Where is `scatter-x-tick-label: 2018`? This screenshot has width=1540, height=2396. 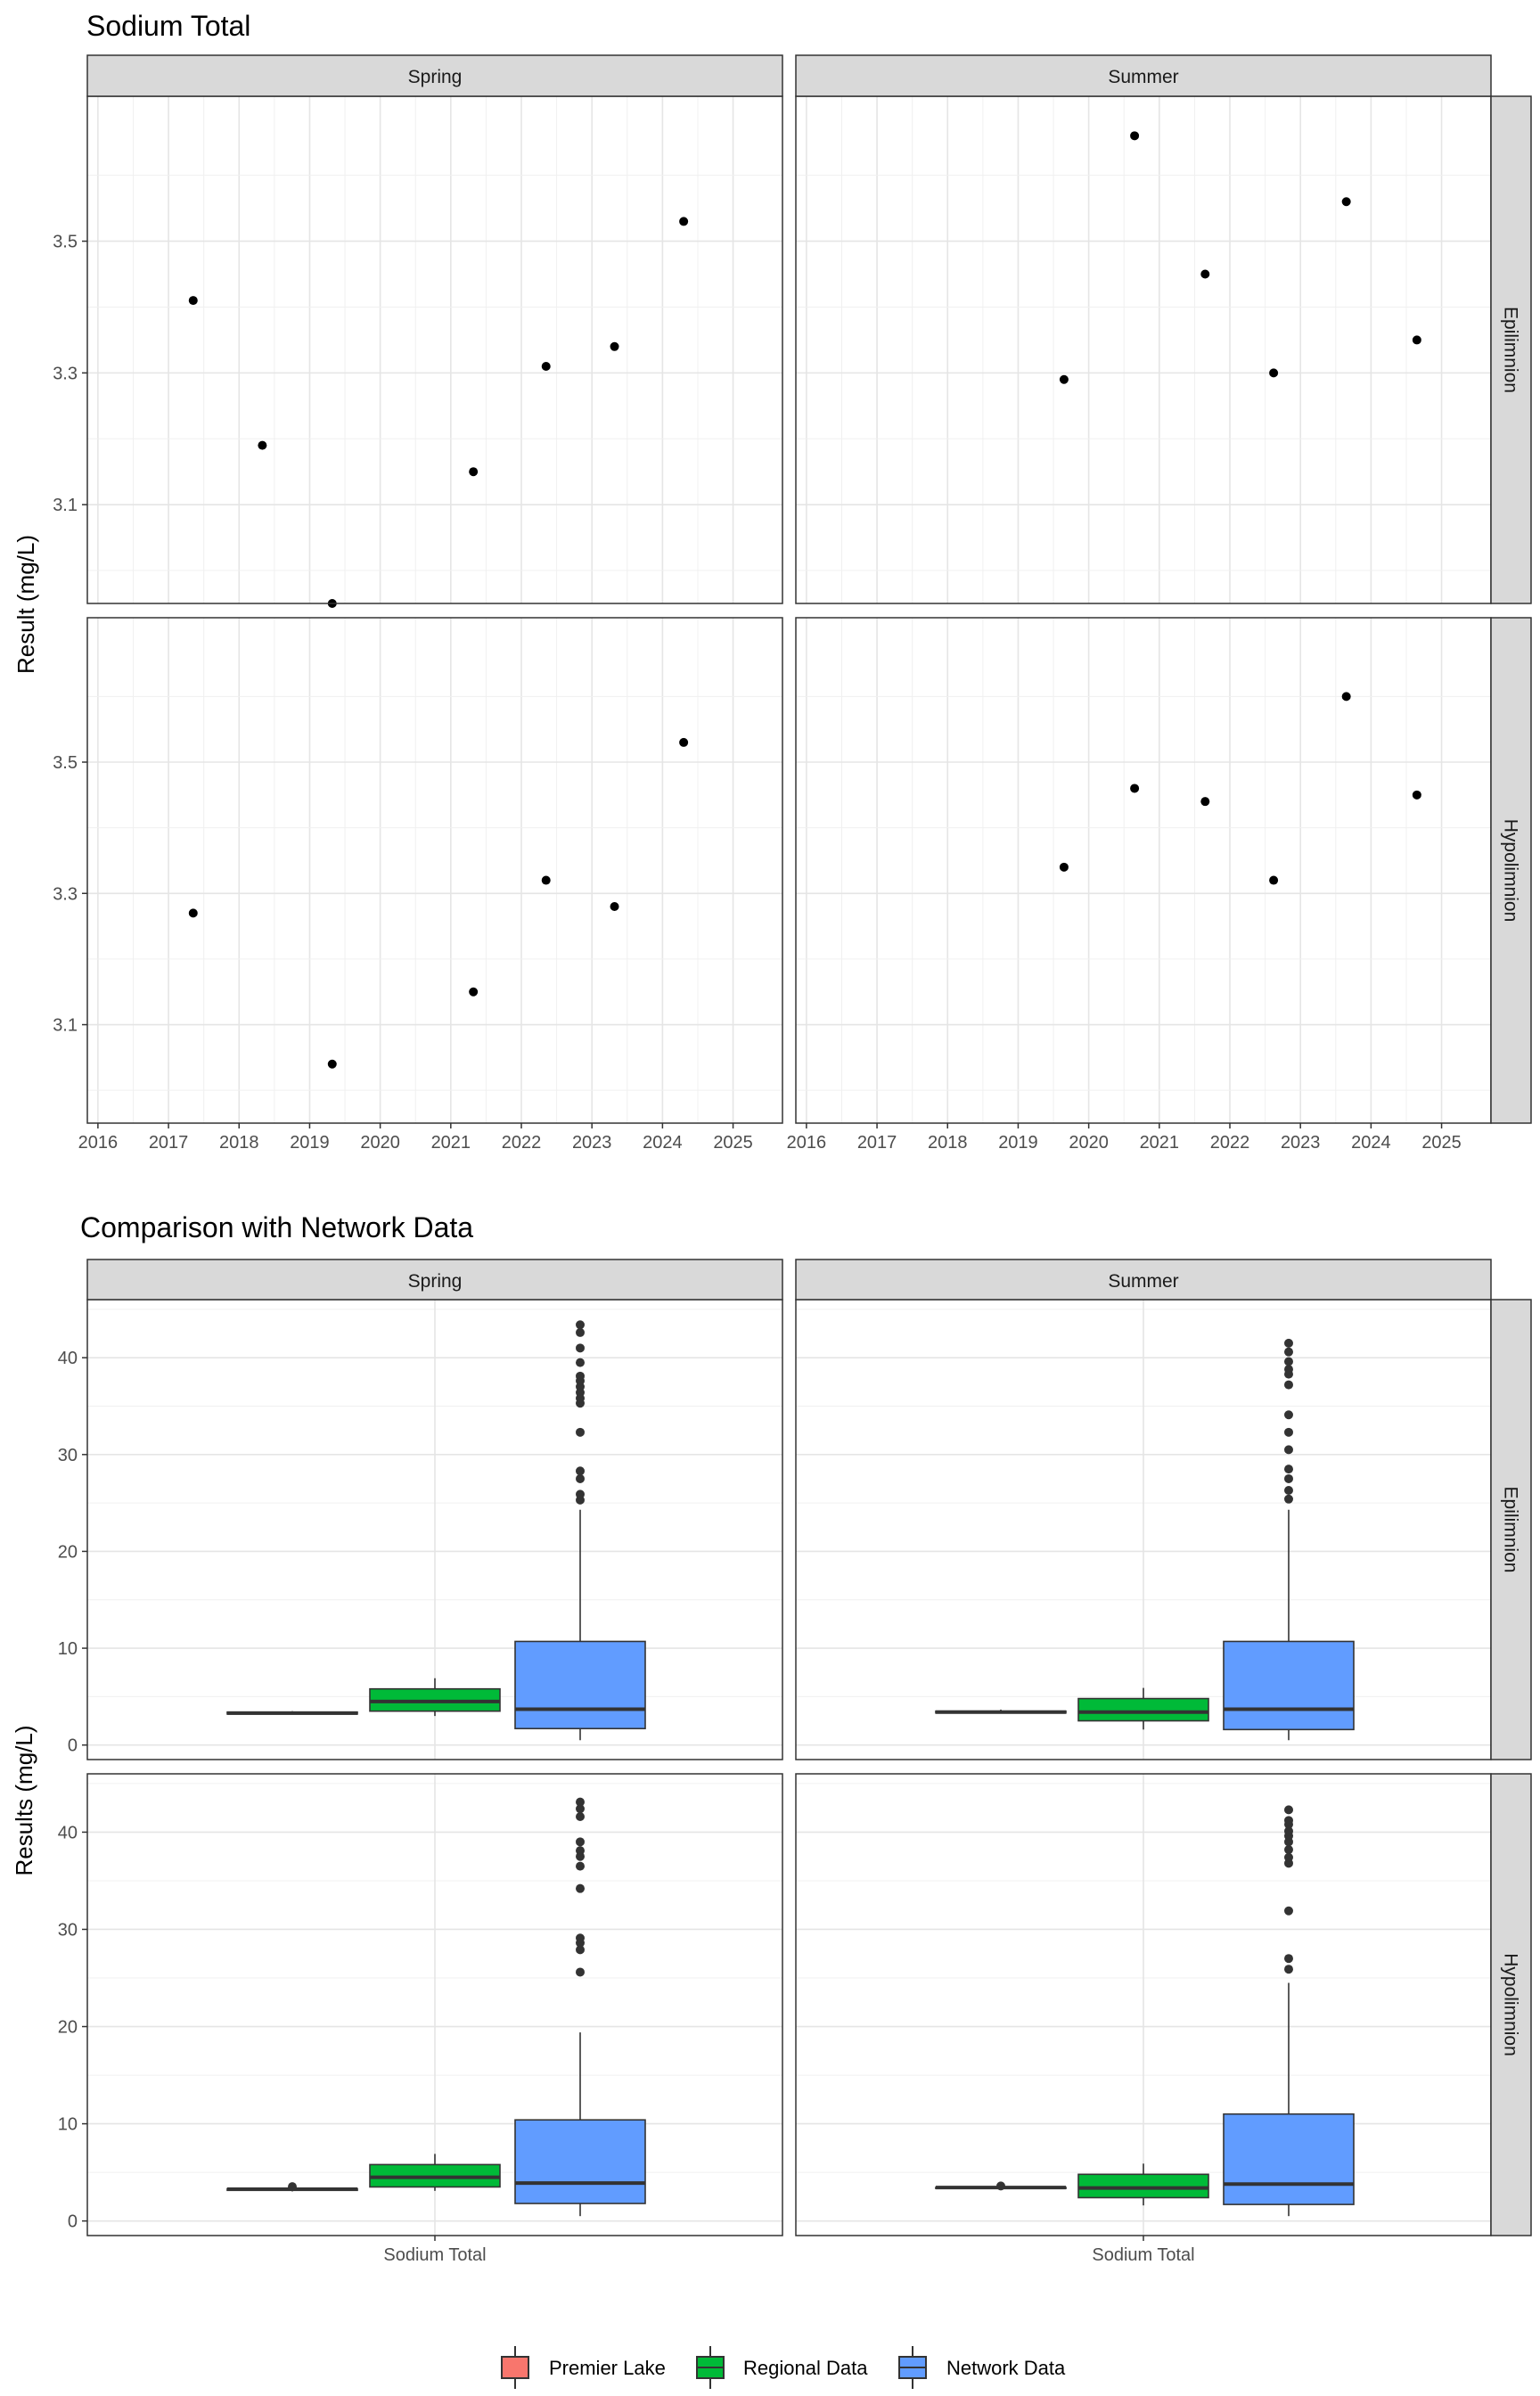 scatter-x-tick-label: 2018 is located at coordinates (948, 1143).